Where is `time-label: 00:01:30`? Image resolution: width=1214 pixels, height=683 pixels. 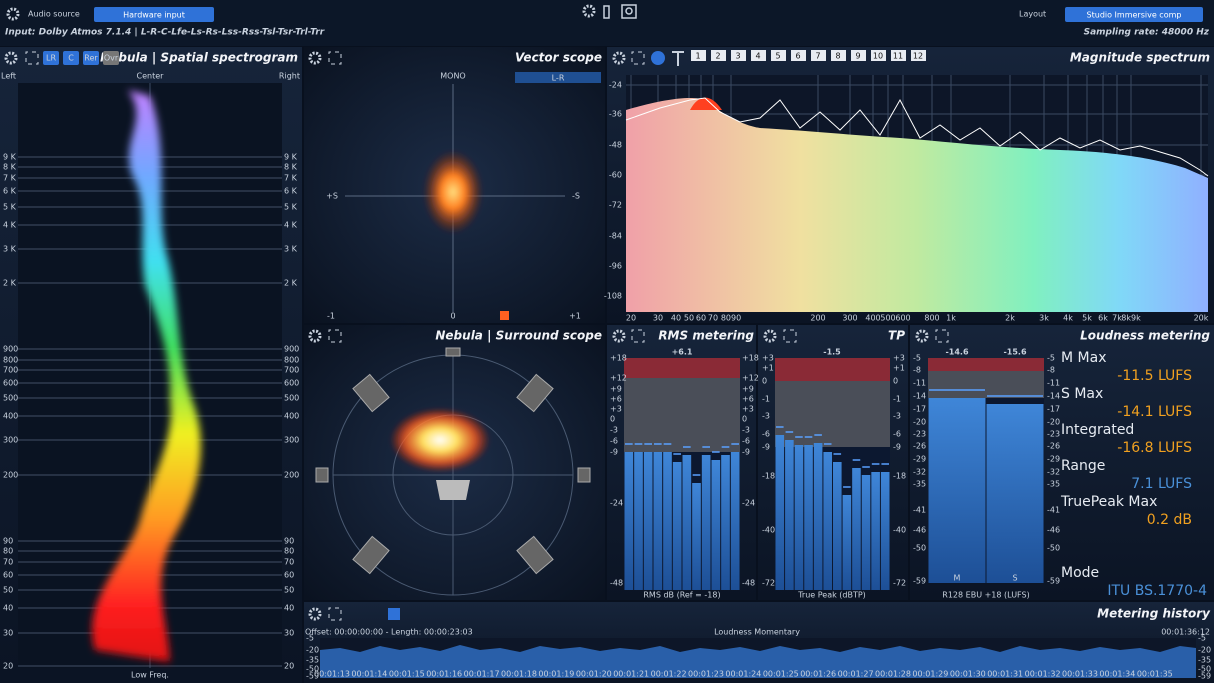 time-label: 00:01:30 is located at coordinates (968, 674).